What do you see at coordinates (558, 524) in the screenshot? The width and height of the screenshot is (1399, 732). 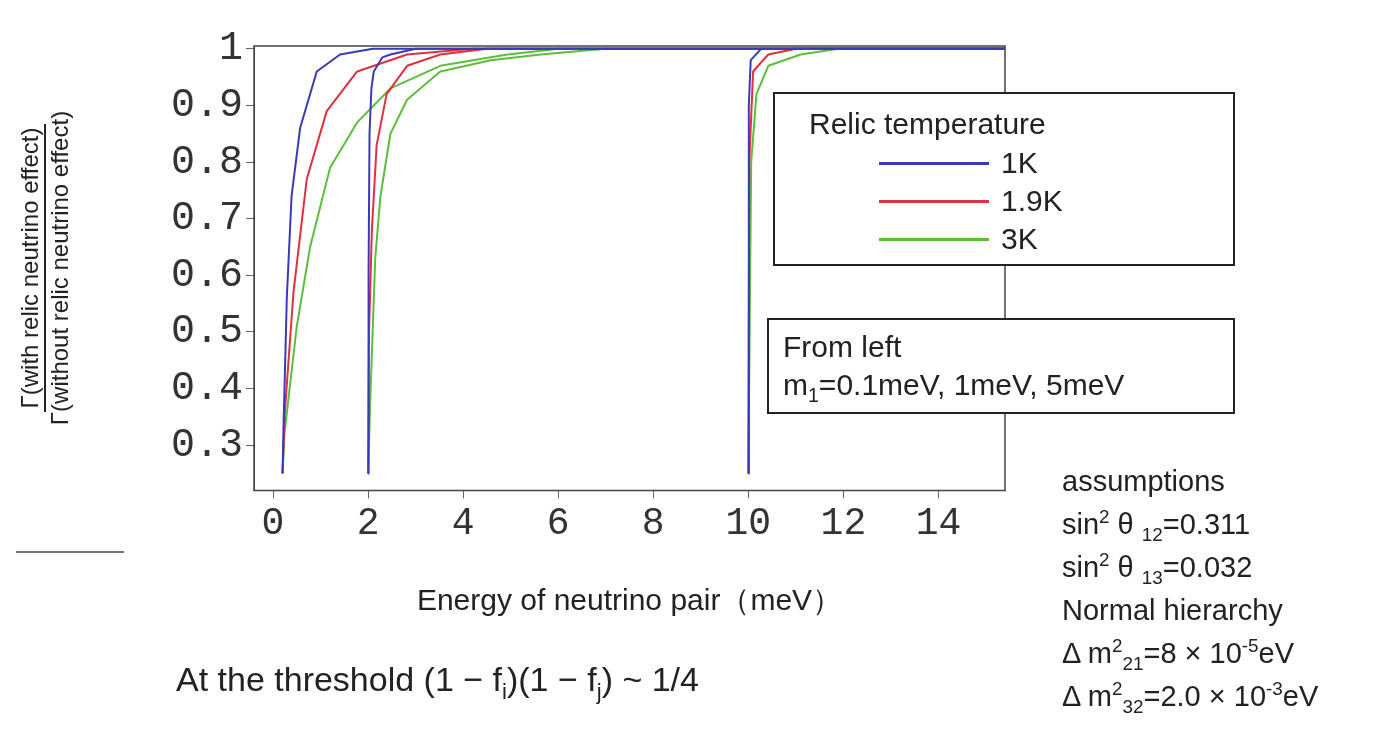 I see `x-tick-label: 6` at bounding box center [558, 524].